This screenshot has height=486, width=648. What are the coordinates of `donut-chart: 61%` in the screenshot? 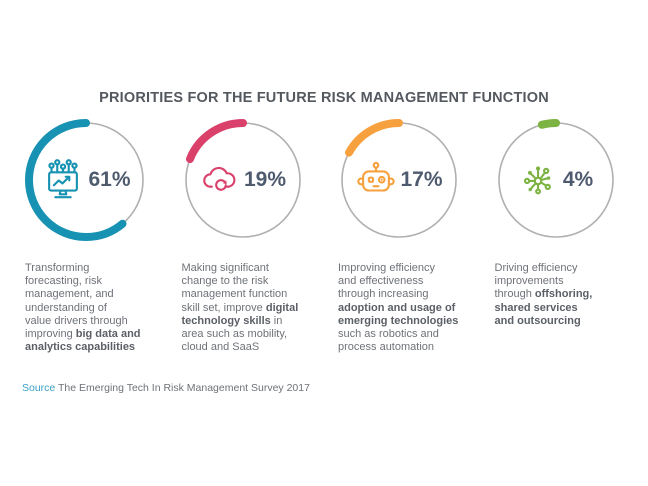 It's located at (86, 180).